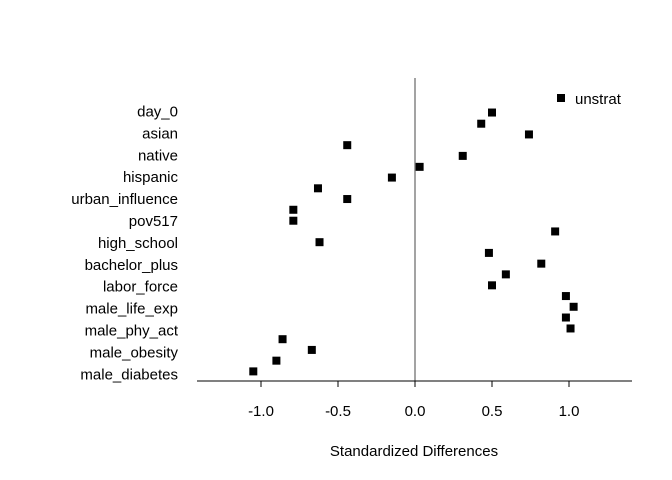  I want to click on legend: unstrat, so click(589, 99).